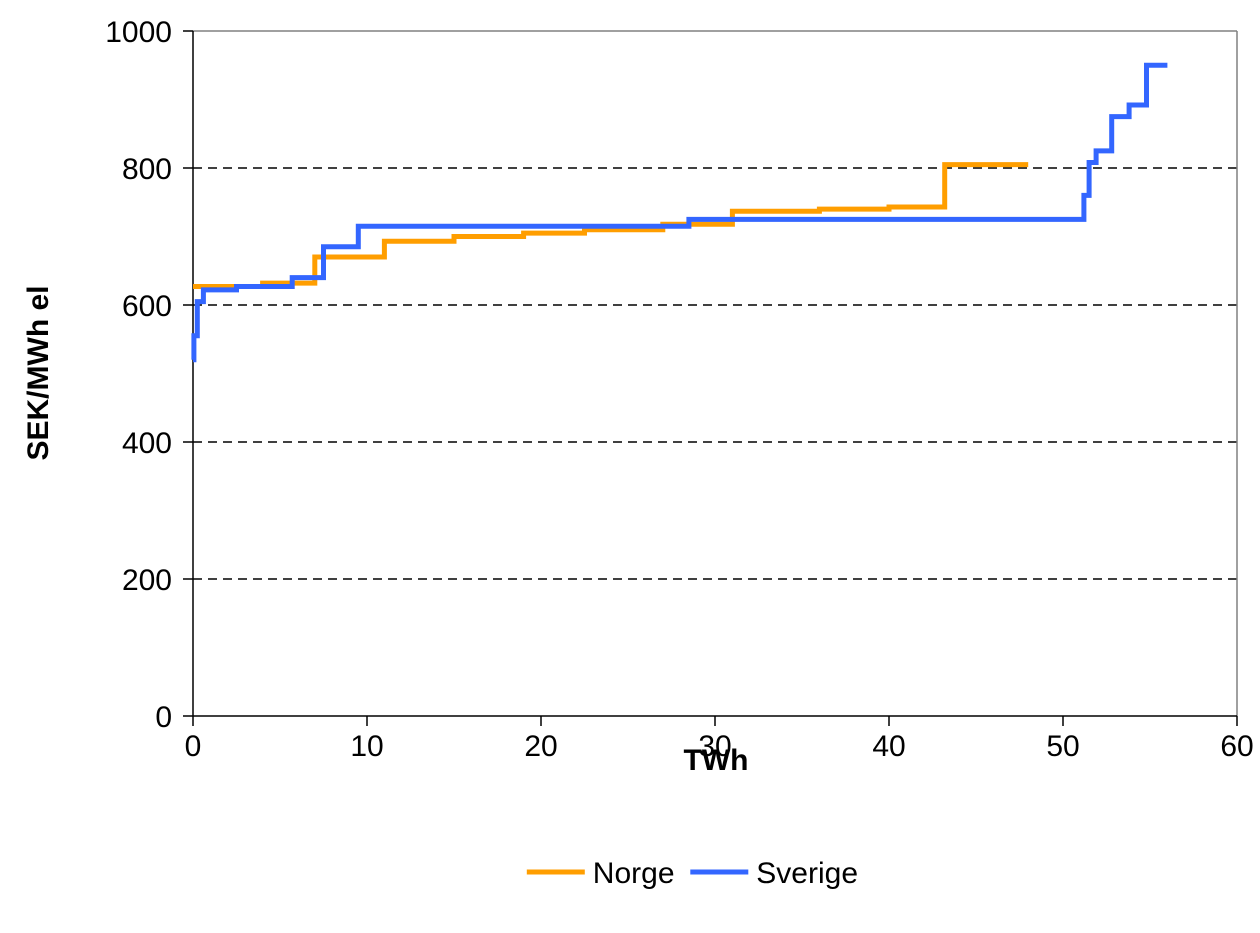  What do you see at coordinates (888, 746) in the screenshot?
I see `x-tick-label-40: 40` at bounding box center [888, 746].